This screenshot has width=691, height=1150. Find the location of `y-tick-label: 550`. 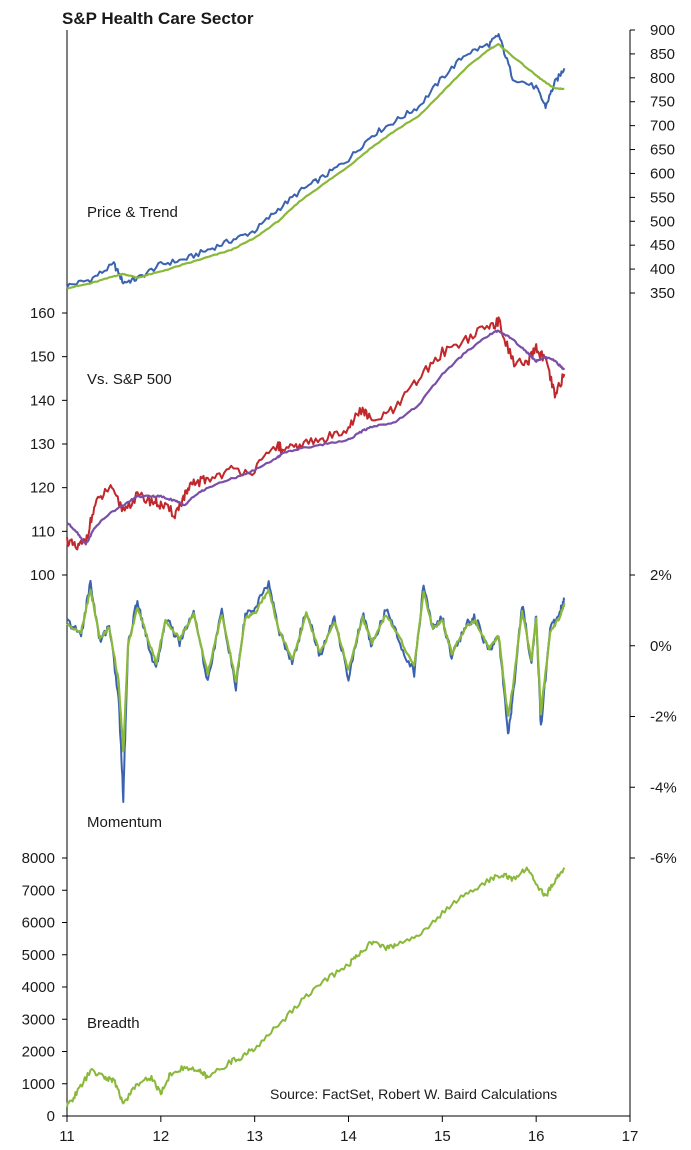

y-tick-label: 550 is located at coordinates (662, 197).